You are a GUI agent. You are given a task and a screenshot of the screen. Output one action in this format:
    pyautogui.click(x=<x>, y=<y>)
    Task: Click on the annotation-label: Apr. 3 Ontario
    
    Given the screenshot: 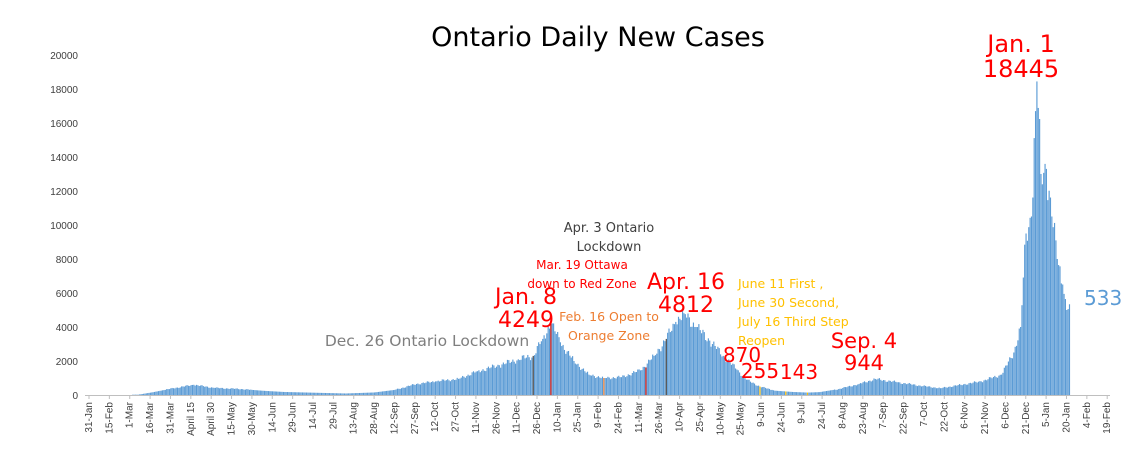 What is the action you would take?
    pyautogui.click(x=609, y=228)
    